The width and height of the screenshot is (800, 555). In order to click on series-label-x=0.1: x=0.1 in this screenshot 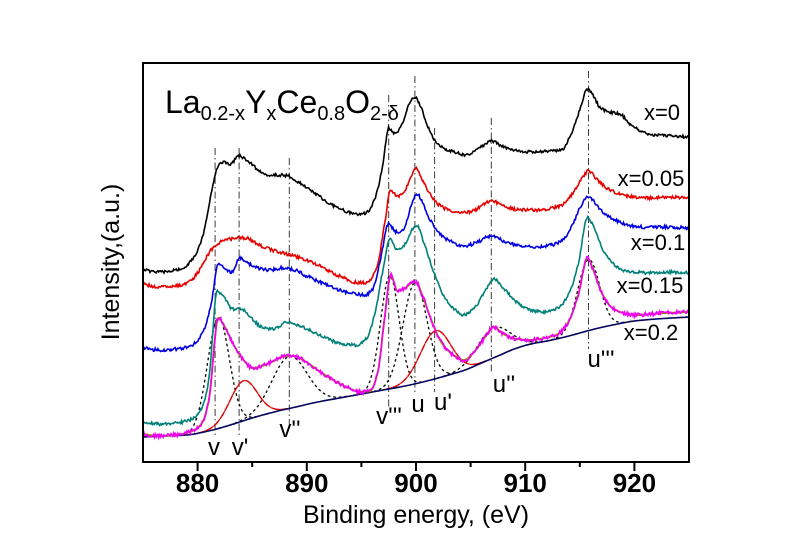, I will do `click(658, 242)`.